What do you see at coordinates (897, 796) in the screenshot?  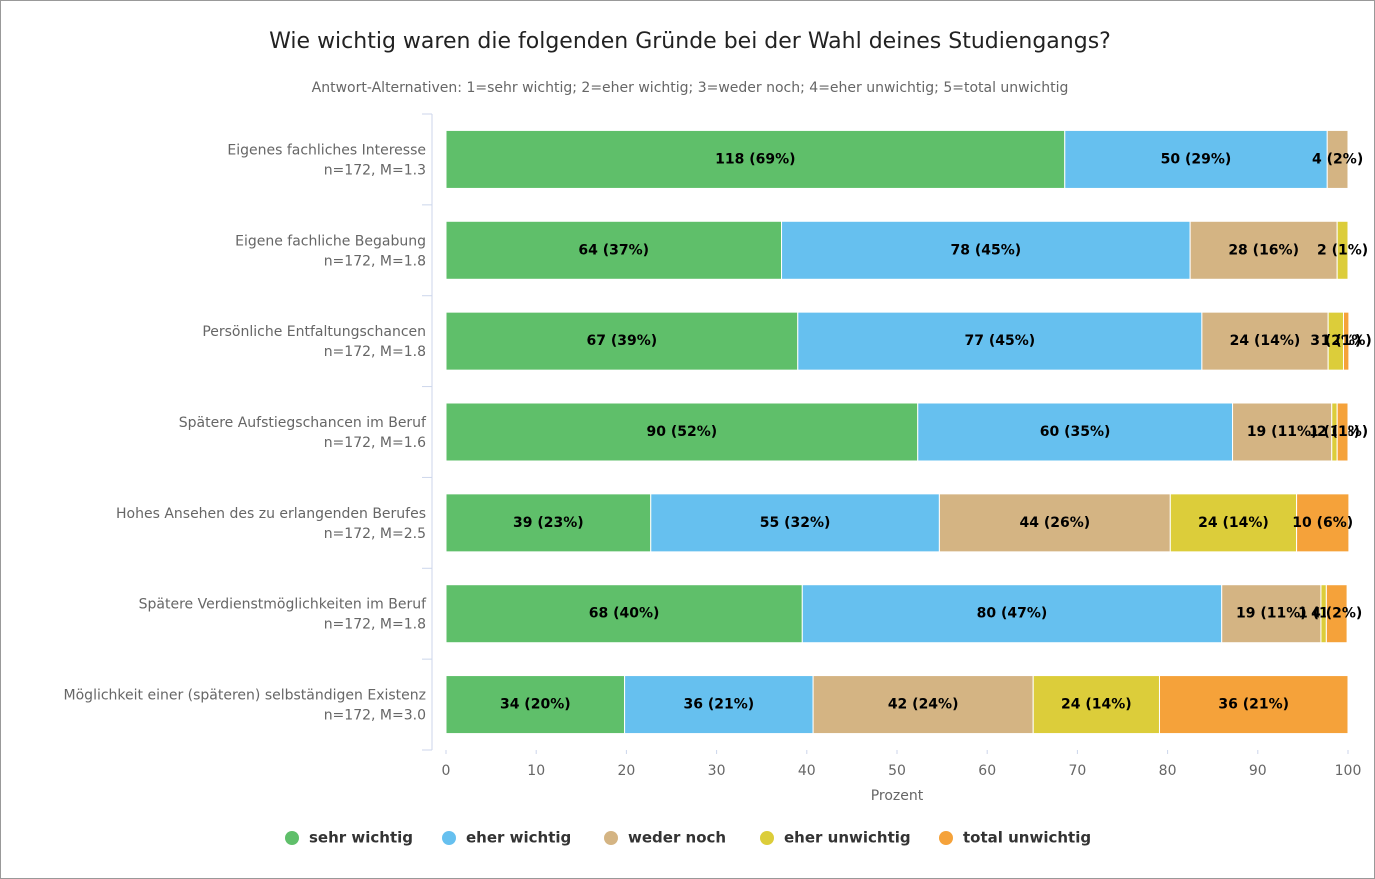 I see `x-axis-label: Prozent` at bounding box center [897, 796].